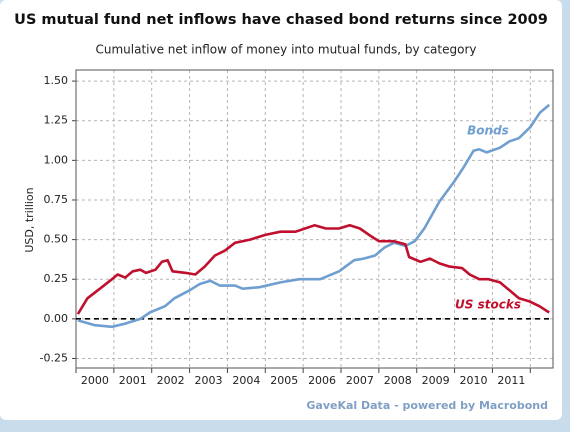 The height and width of the screenshot is (432, 570). Describe the element at coordinates (427, 405) in the screenshot. I see `source: GaveKal Data - powered by Macrobond` at that location.